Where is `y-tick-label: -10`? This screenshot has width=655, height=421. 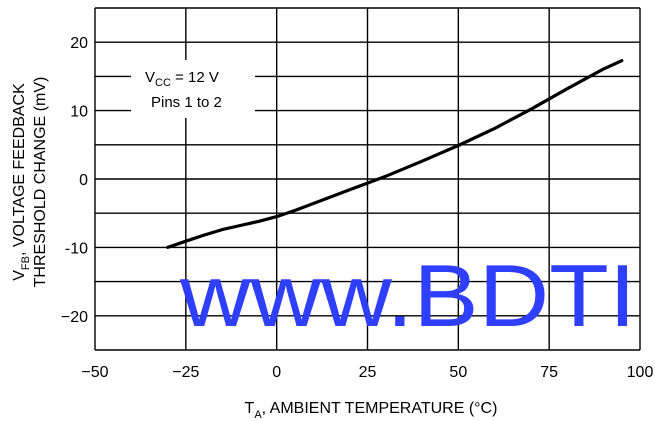
y-tick-label: -10 is located at coordinates (76, 248).